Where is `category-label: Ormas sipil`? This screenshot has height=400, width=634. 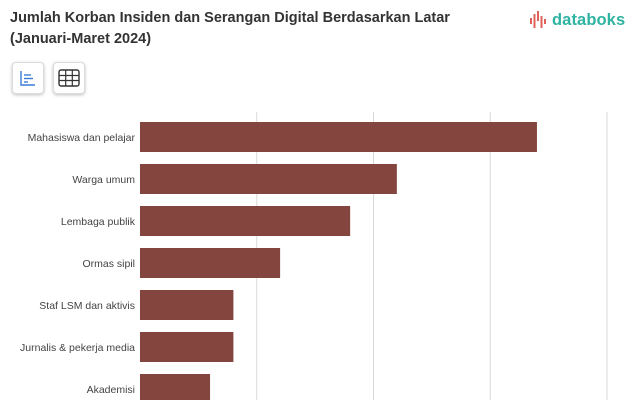
category-label: Ormas sipil is located at coordinates (108, 264).